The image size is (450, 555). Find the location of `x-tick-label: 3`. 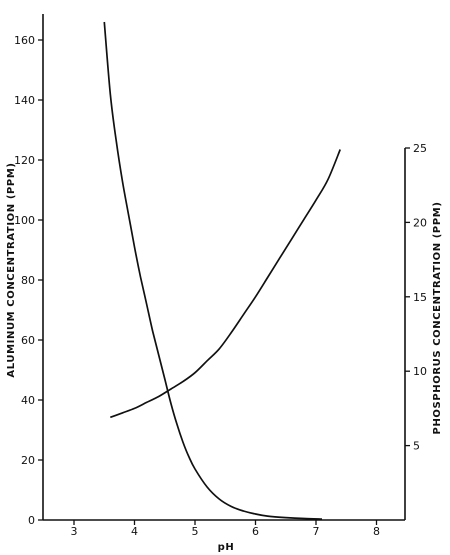

x-tick-label: 3 is located at coordinates (74, 531).